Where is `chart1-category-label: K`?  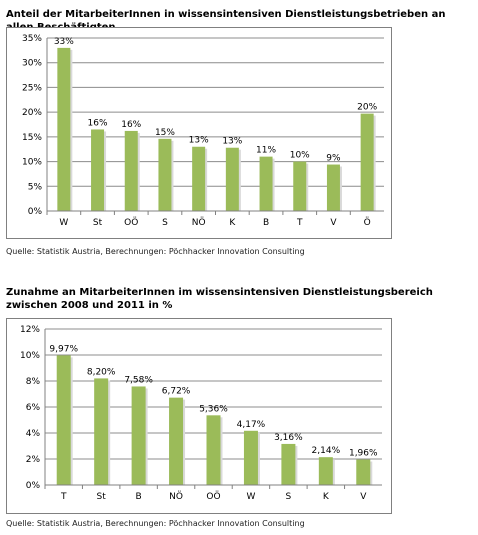 chart1-category-label: K is located at coordinates (232, 223).